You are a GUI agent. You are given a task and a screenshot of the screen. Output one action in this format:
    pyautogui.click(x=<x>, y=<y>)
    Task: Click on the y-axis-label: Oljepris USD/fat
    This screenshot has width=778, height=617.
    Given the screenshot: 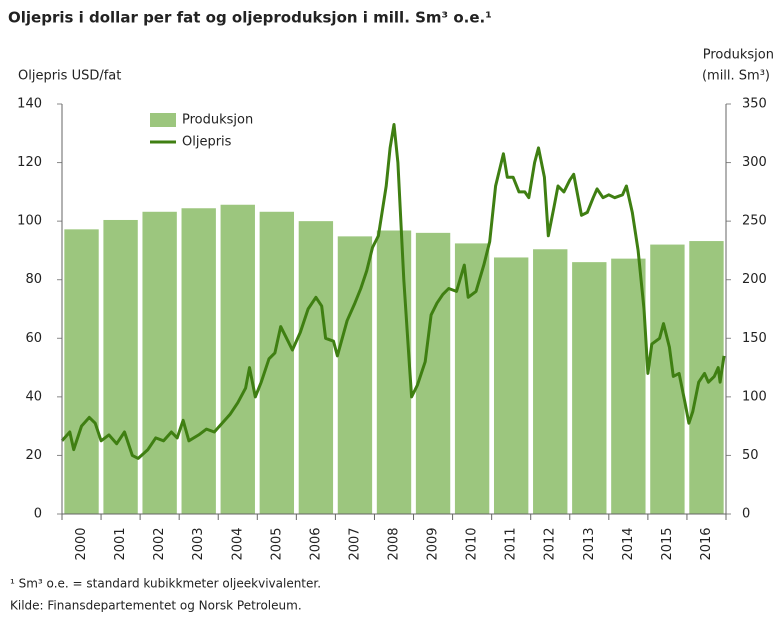 What is the action you would take?
    pyautogui.click(x=69, y=76)
    